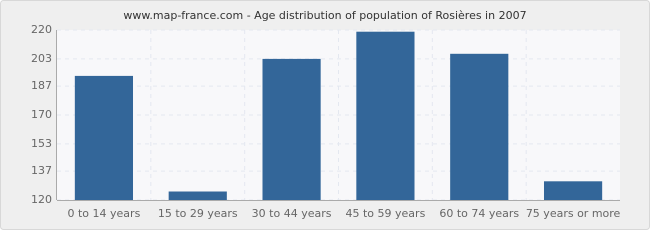 The height and width of the screenshot is (240, 650). What do you see at coordinates (41, 114) in the screenshot?
I see `y-tick-label: 170` at bounding box center [41, 114].